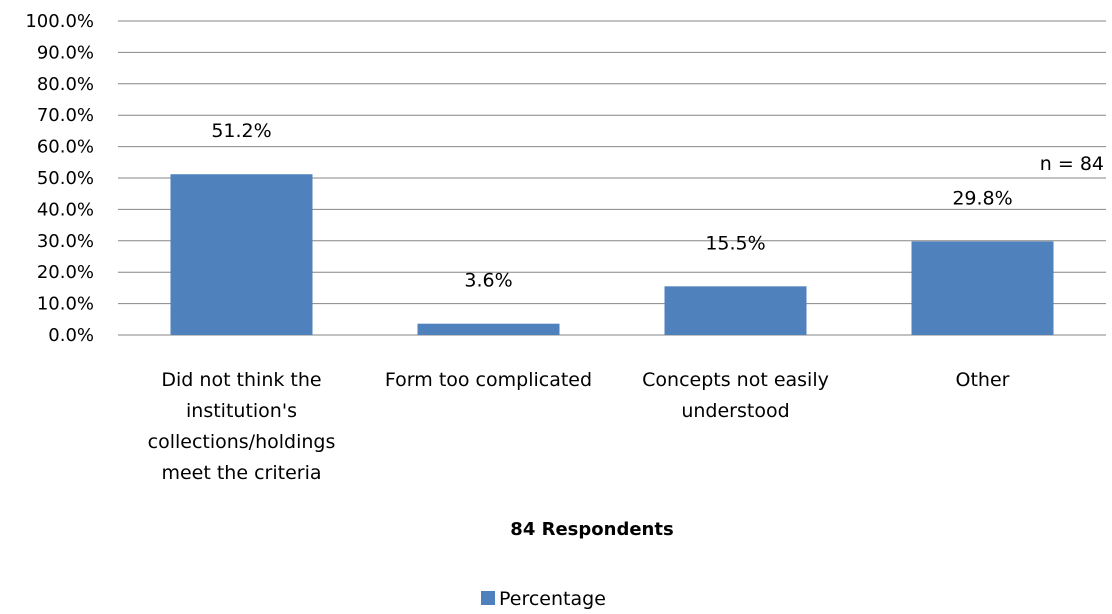  Describe the element at coordinates (71, 335) in the screenshot. I see `y-tick-label: 0.0%` at that location.